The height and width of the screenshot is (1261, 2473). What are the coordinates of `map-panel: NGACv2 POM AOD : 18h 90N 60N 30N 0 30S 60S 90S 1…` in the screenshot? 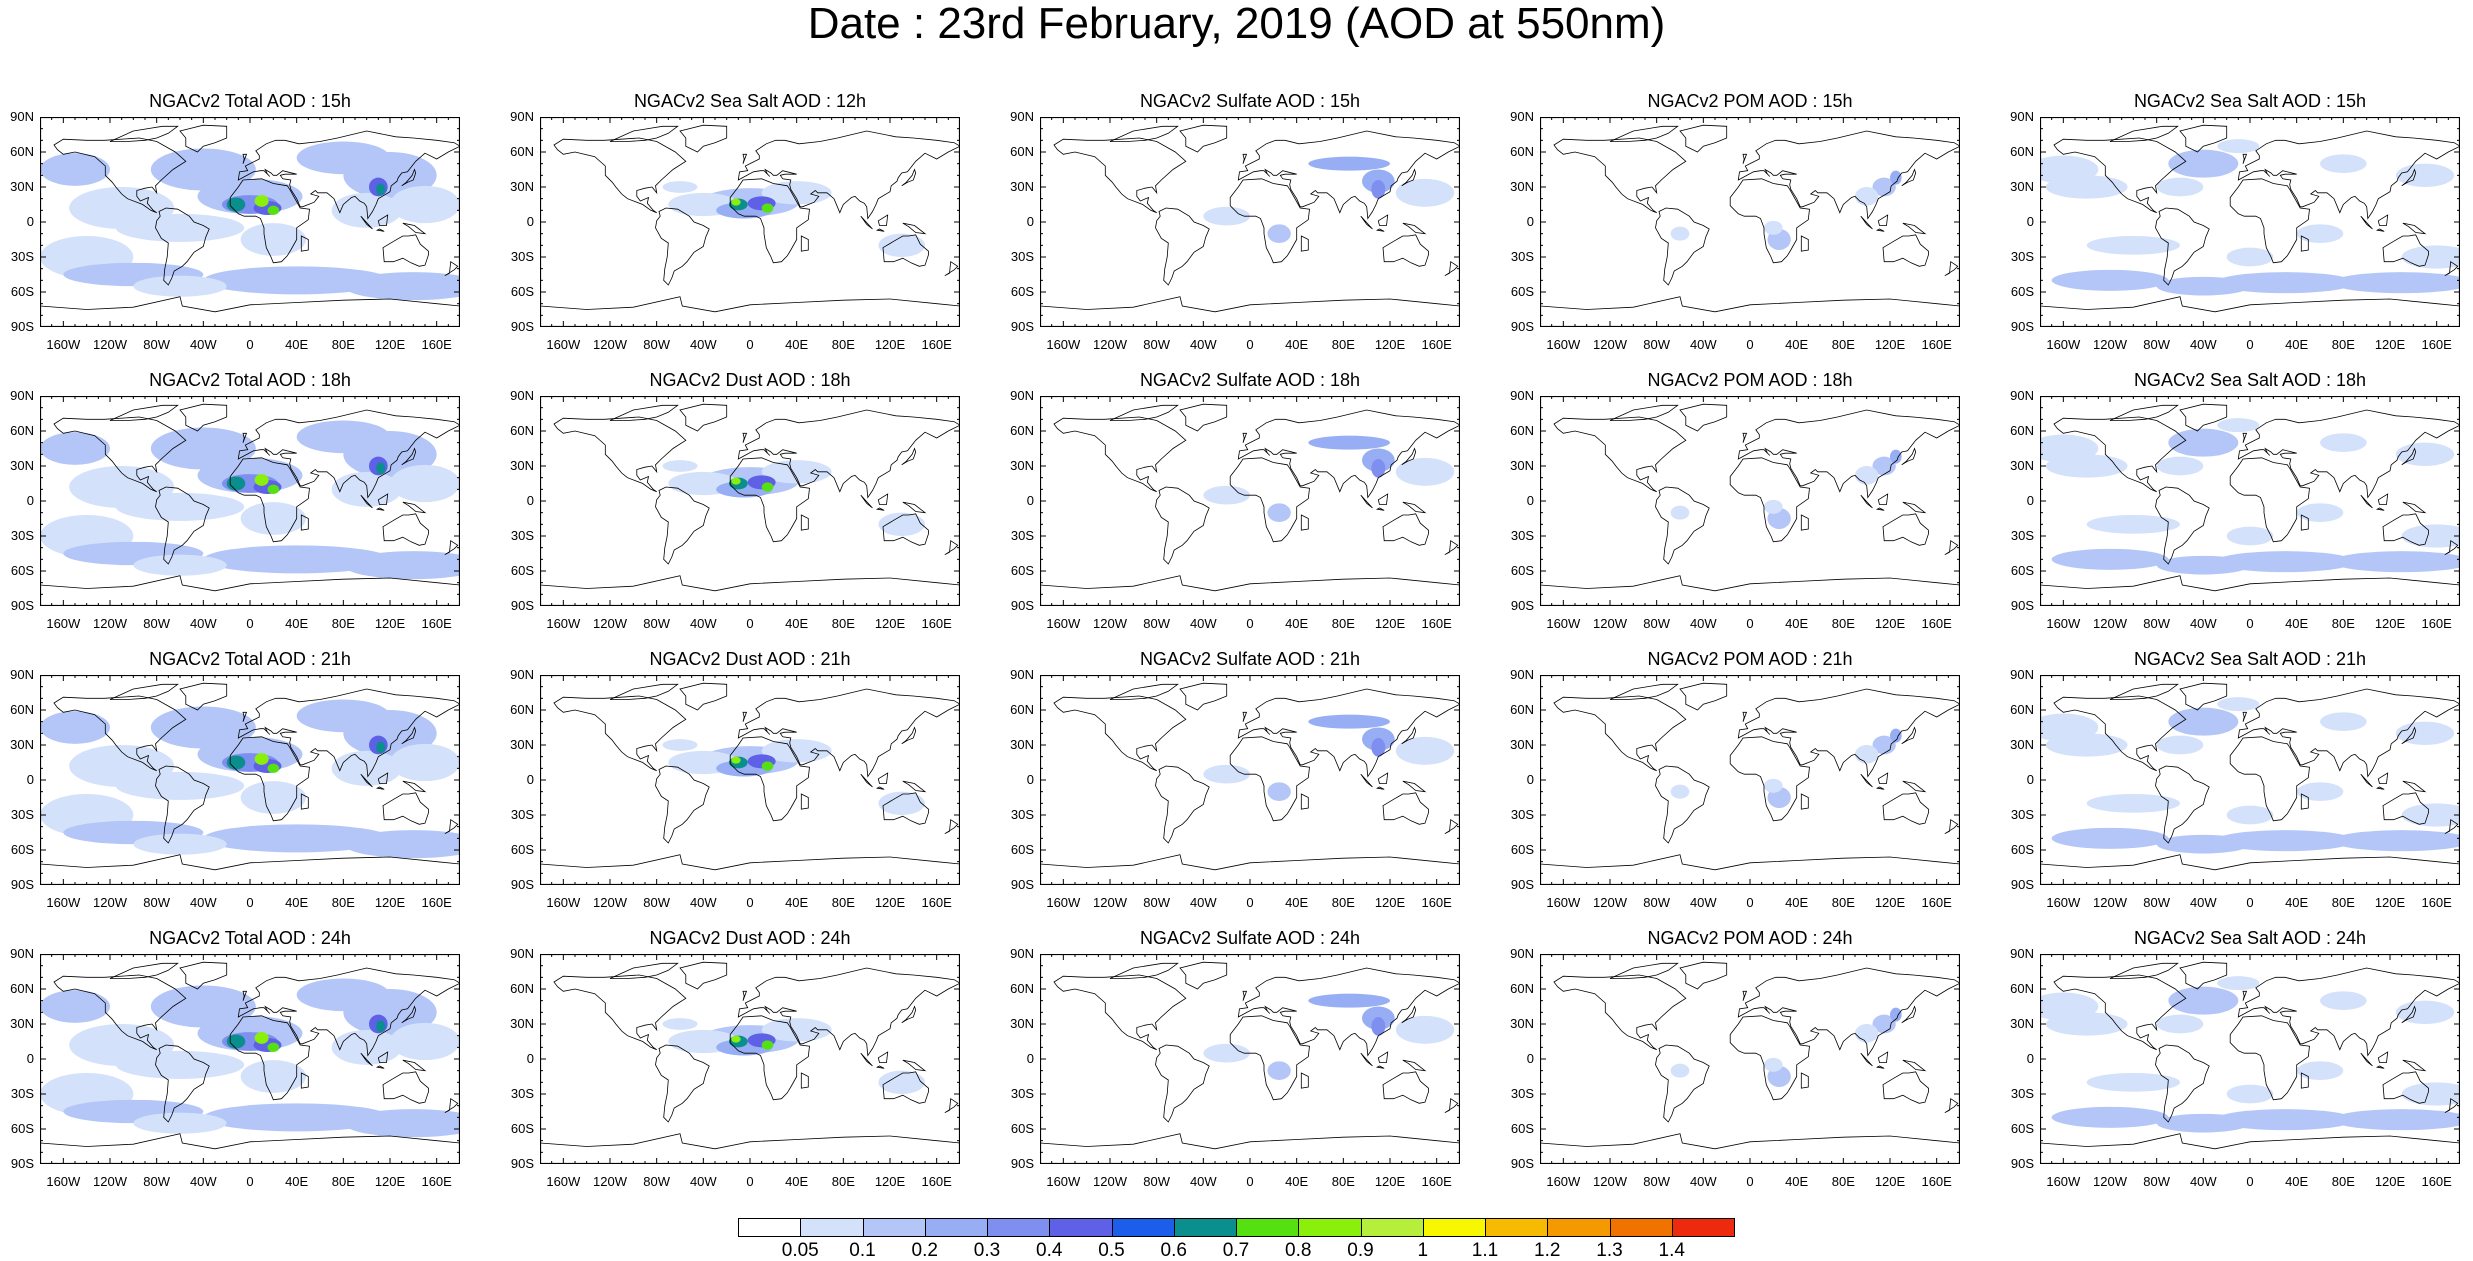 It's located at (1735, 509).